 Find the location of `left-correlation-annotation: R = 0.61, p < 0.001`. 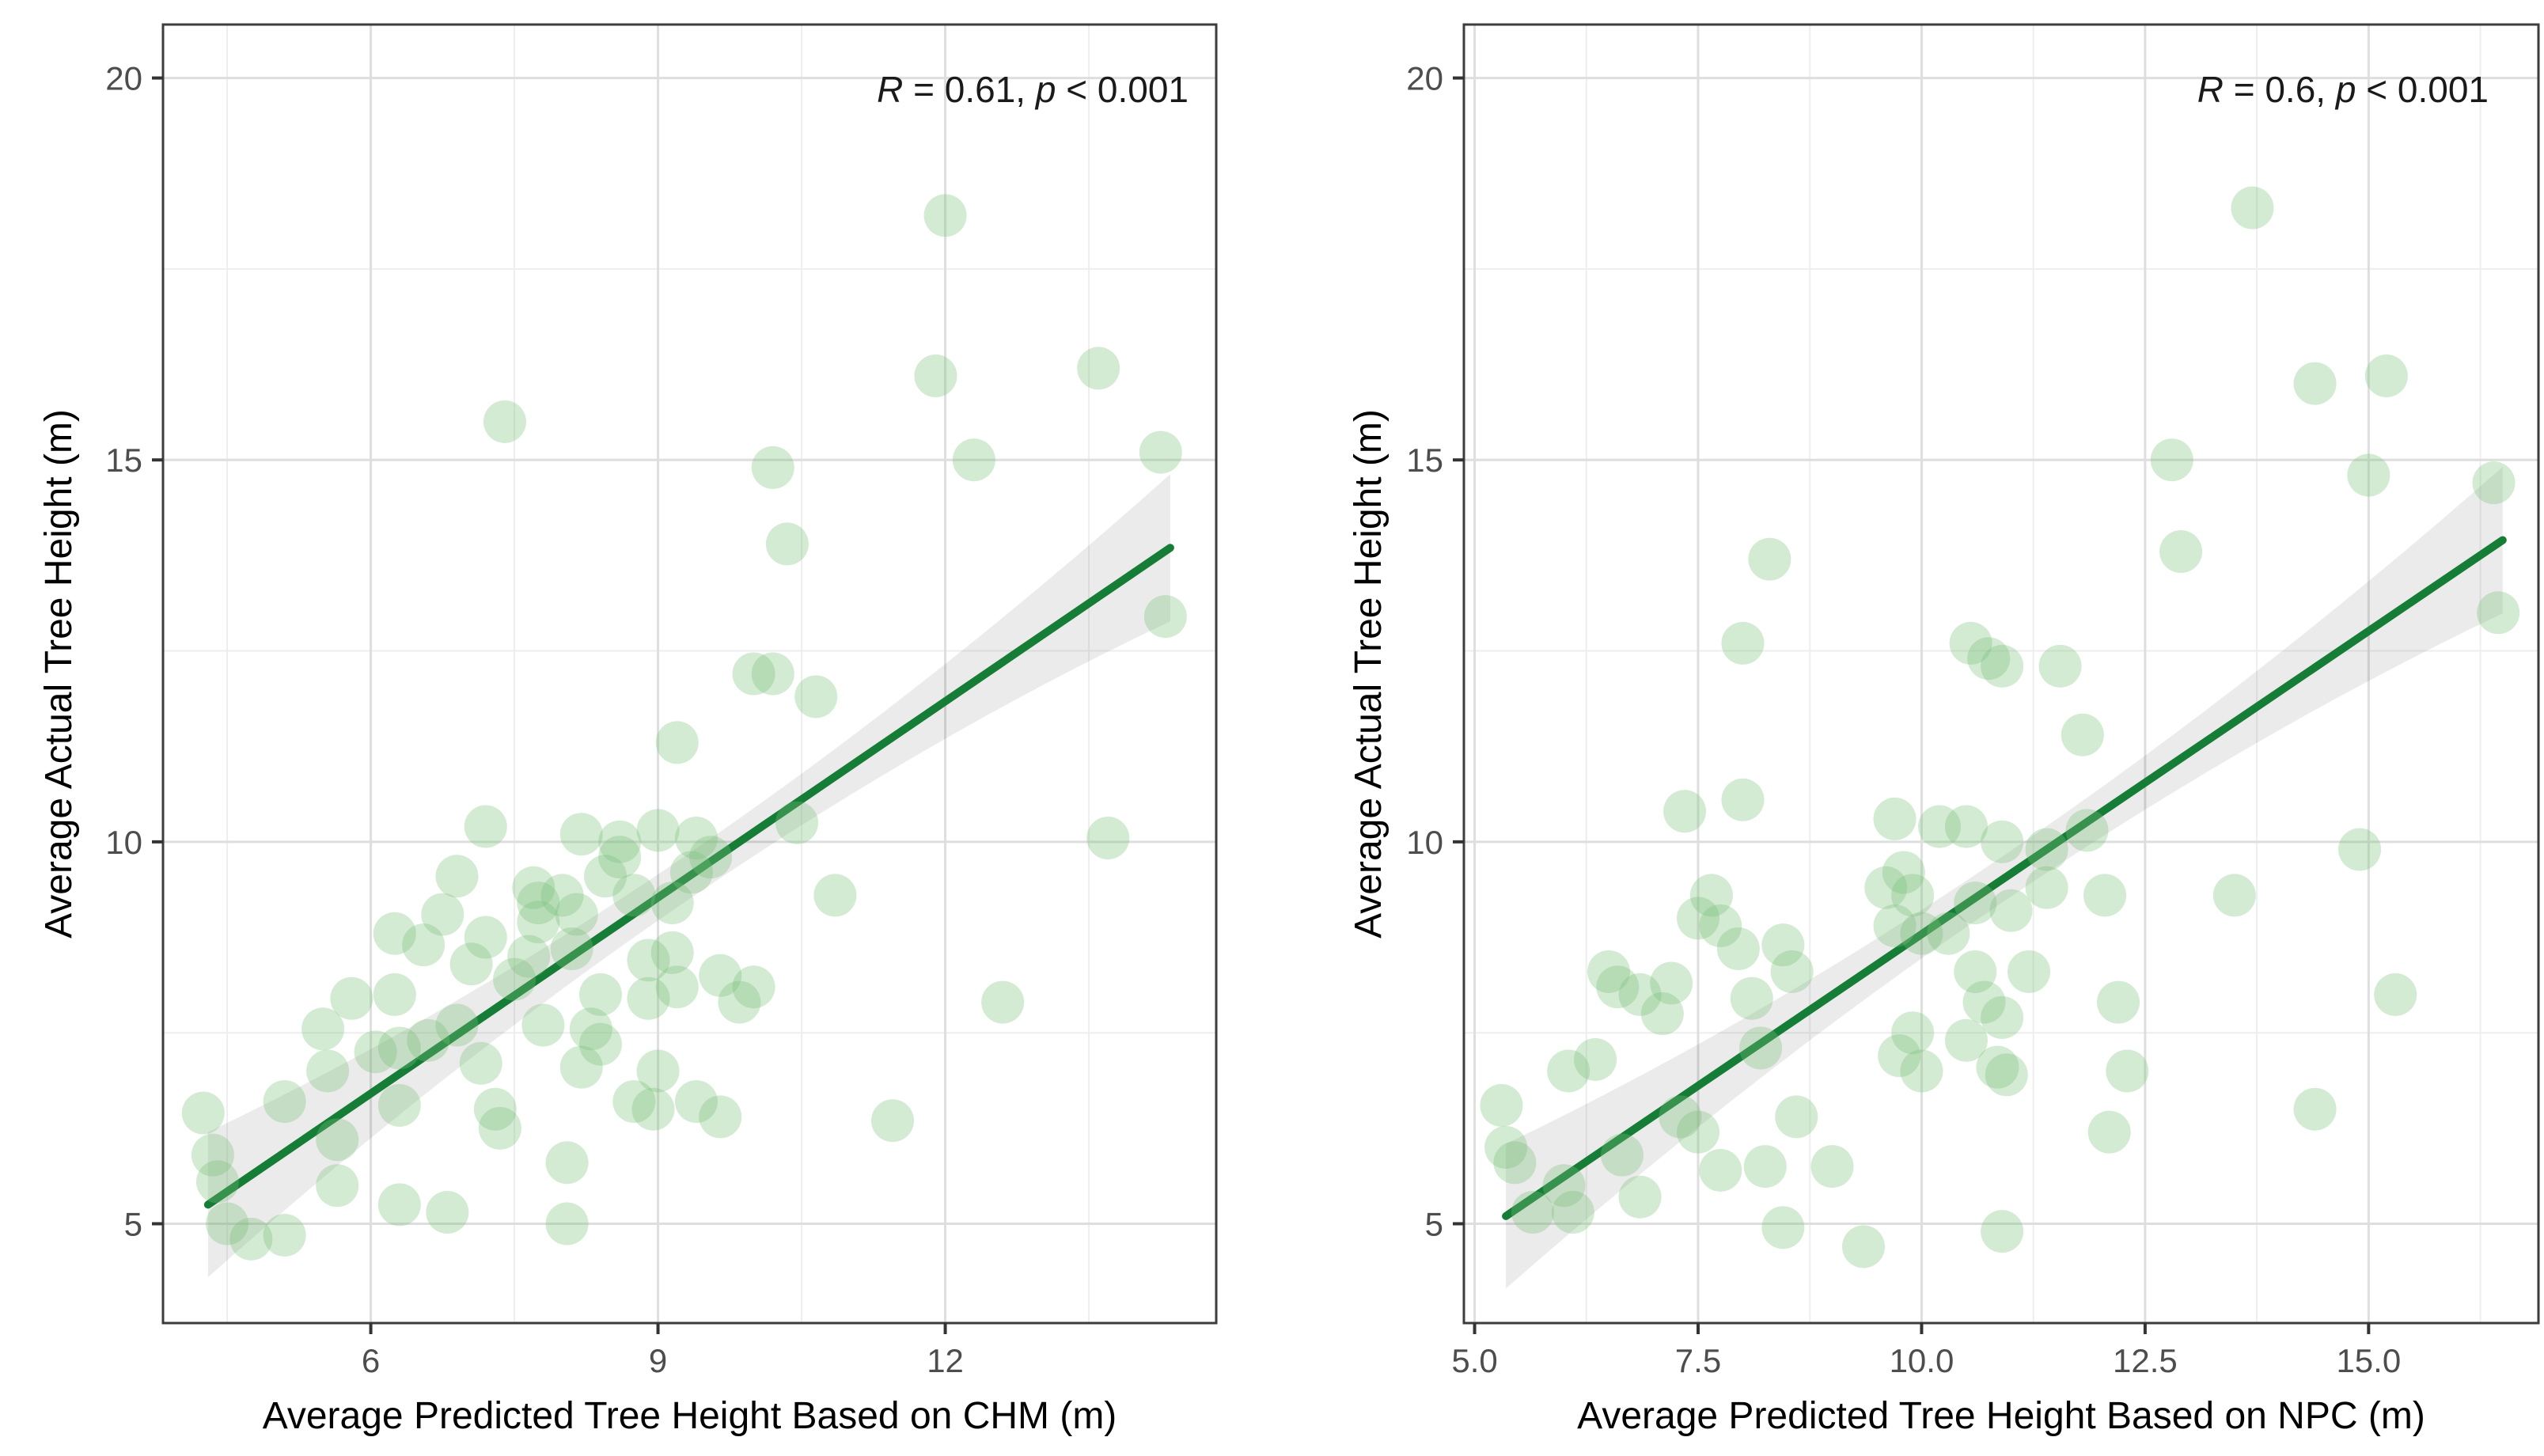

left-correlation-annotation: R = 0.61, p < 0.001 is located at coordinates (1033, 89).